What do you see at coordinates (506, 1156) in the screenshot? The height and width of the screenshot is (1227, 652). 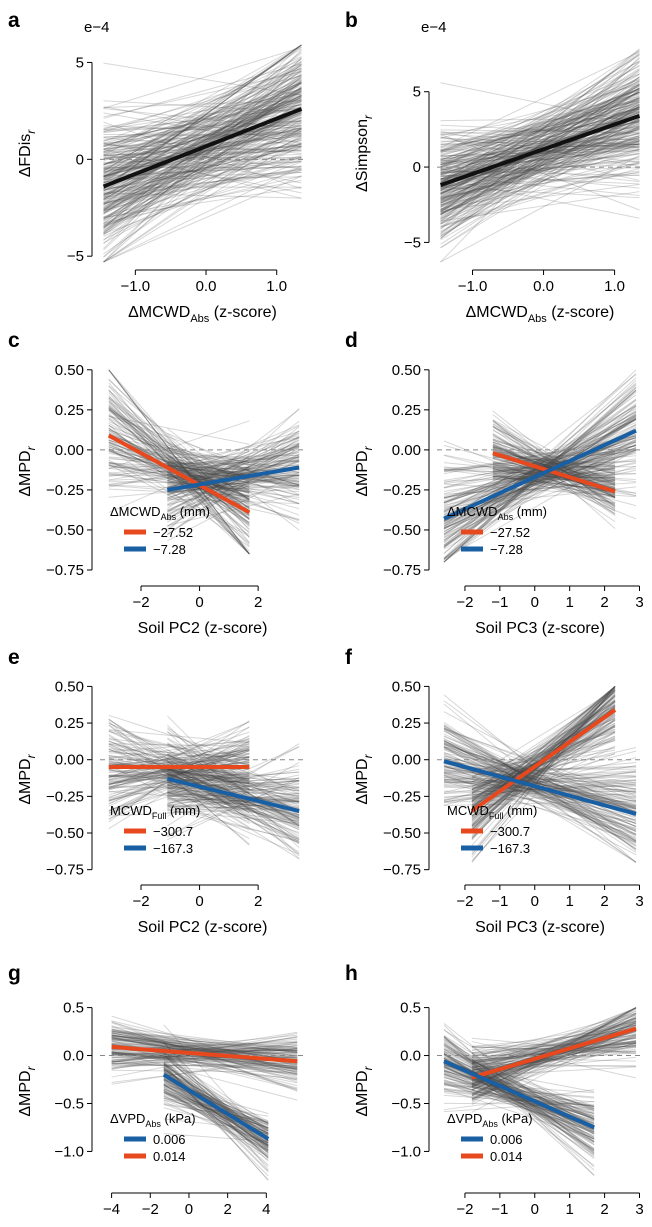 I see `legend-entry-label: 0.014` at bounding box center [506, 1156].